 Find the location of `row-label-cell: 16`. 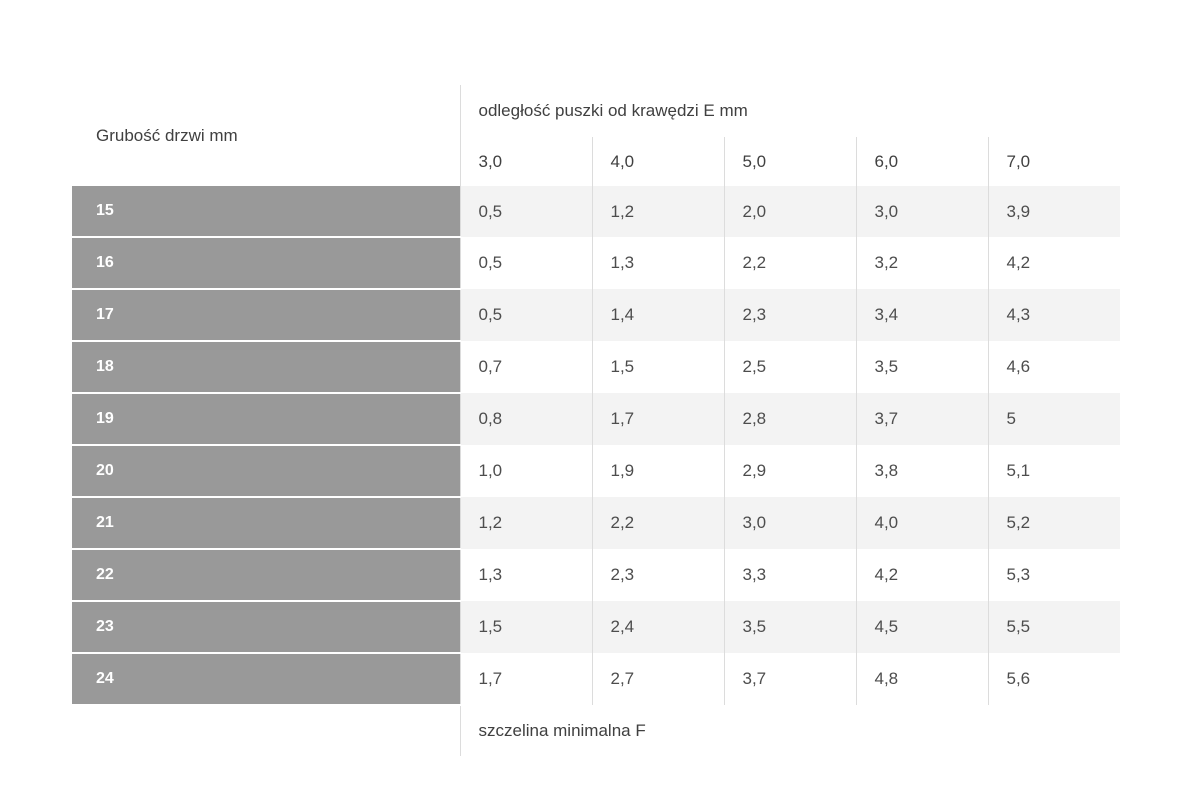

row-label-cell: 16 is located at coordinates (266, 263).